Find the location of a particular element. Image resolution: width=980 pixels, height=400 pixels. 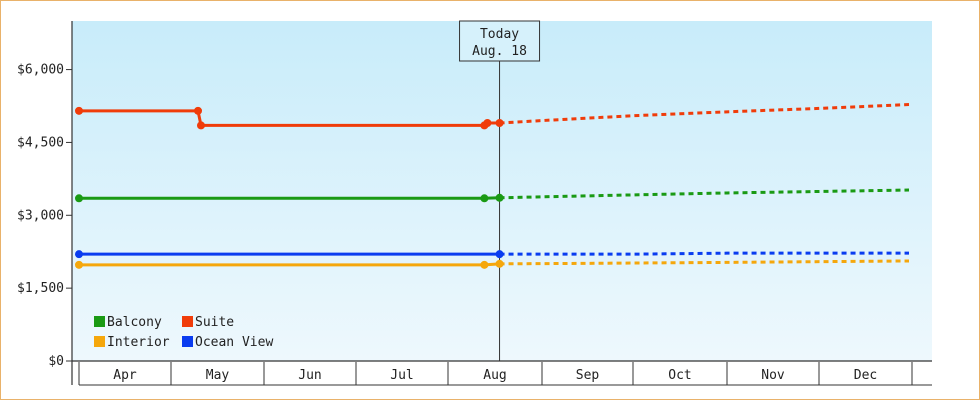

month-label-jun: Jun is located at coordinates (309, 375).